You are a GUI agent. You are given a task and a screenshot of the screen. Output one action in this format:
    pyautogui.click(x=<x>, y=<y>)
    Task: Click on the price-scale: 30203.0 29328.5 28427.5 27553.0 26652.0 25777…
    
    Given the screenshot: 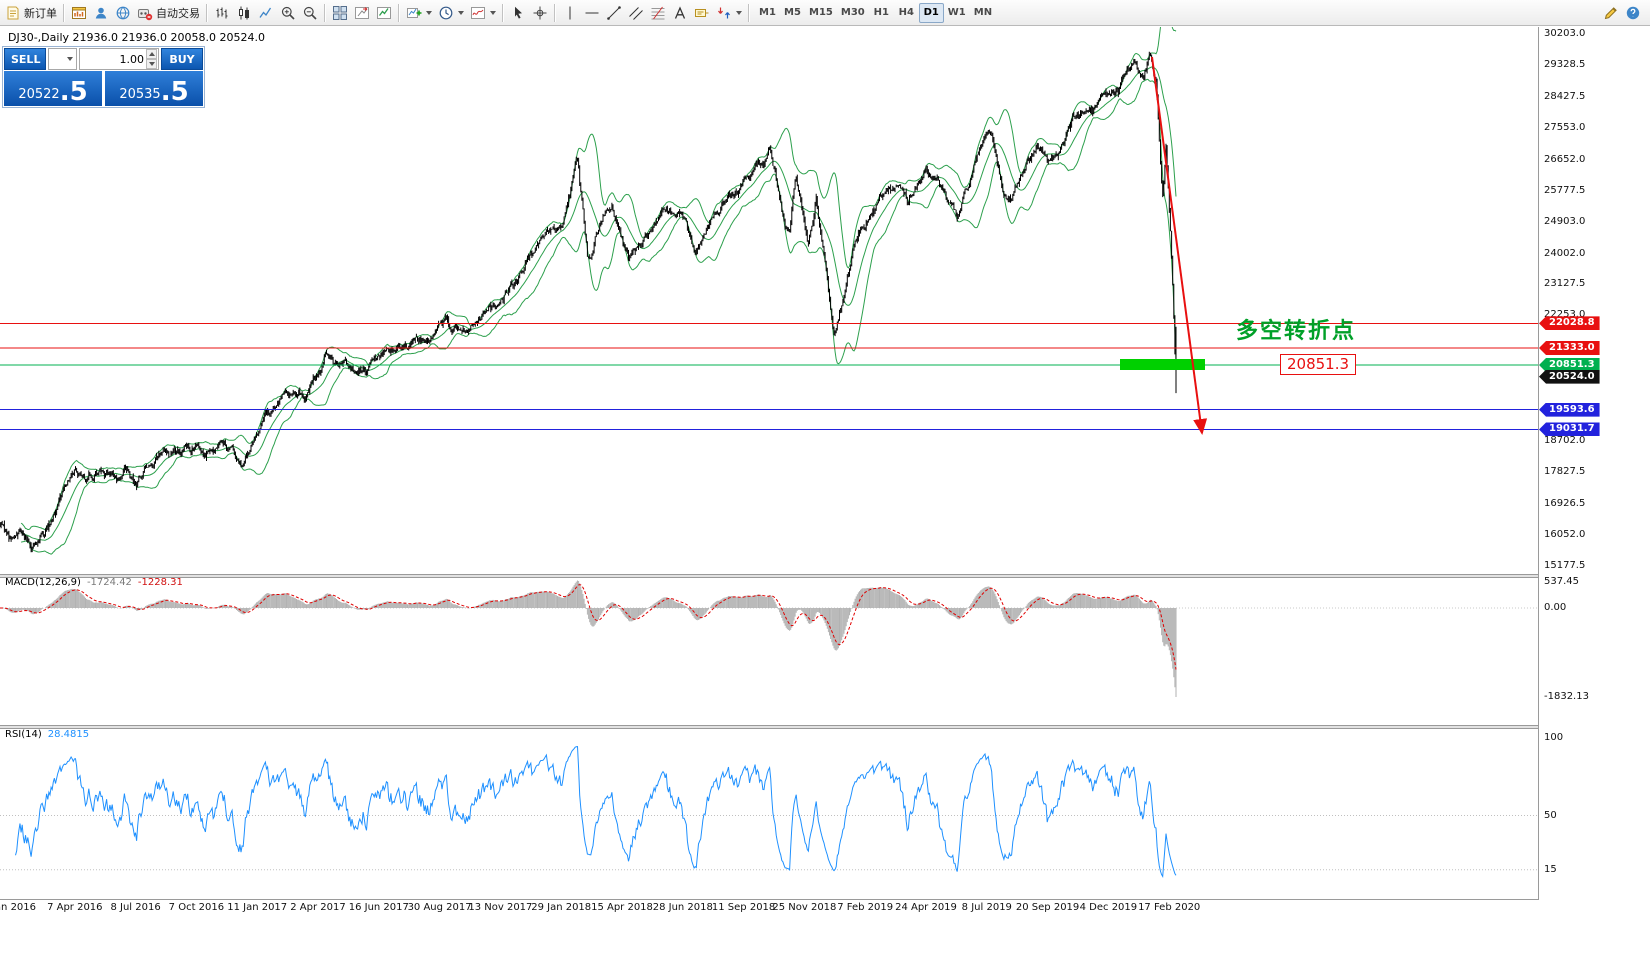 What is the action you would take?
    pyautogui.click(x=1594, y=476)
    